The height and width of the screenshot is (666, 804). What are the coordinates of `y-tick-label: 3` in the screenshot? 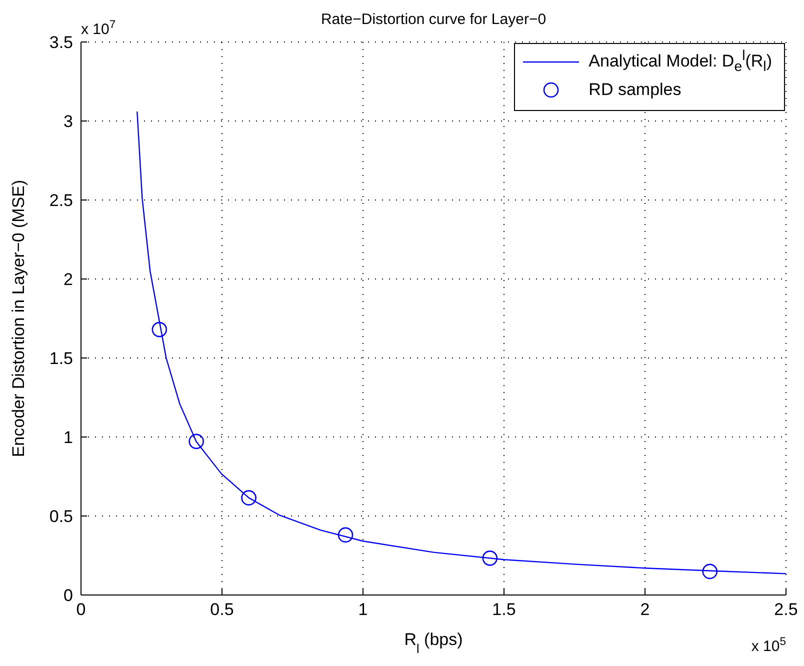 It's located at (68, 122).